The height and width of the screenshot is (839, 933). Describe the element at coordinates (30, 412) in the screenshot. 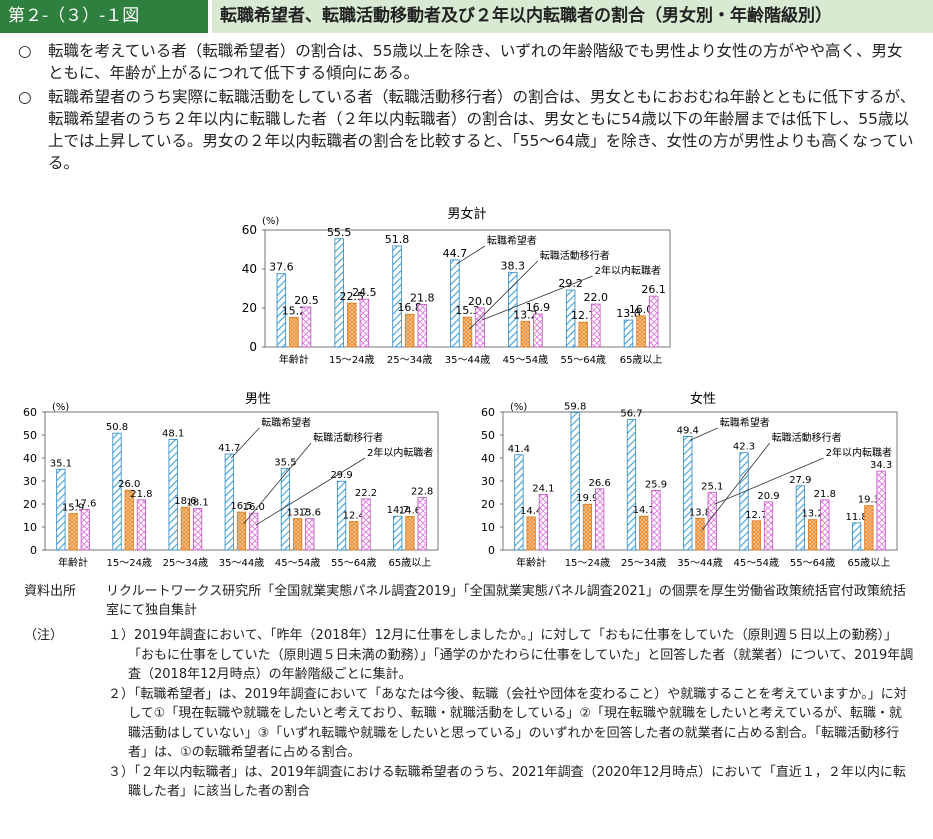

I see `y-tick-label: 60` at that location.